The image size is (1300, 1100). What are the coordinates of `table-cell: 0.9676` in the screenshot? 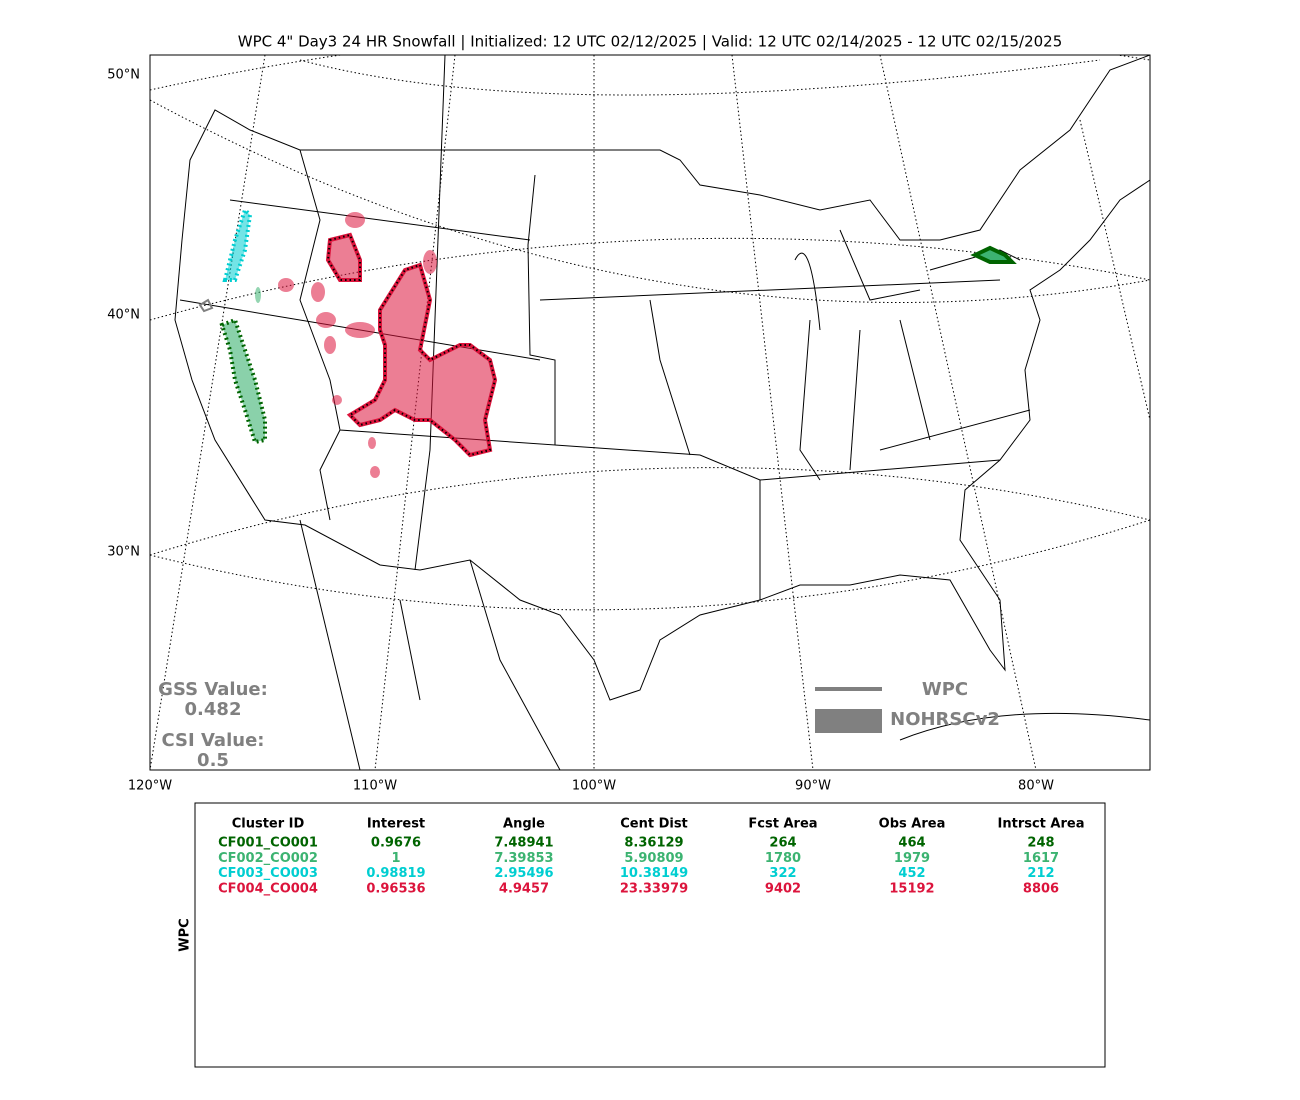 It's located at (396, 843).